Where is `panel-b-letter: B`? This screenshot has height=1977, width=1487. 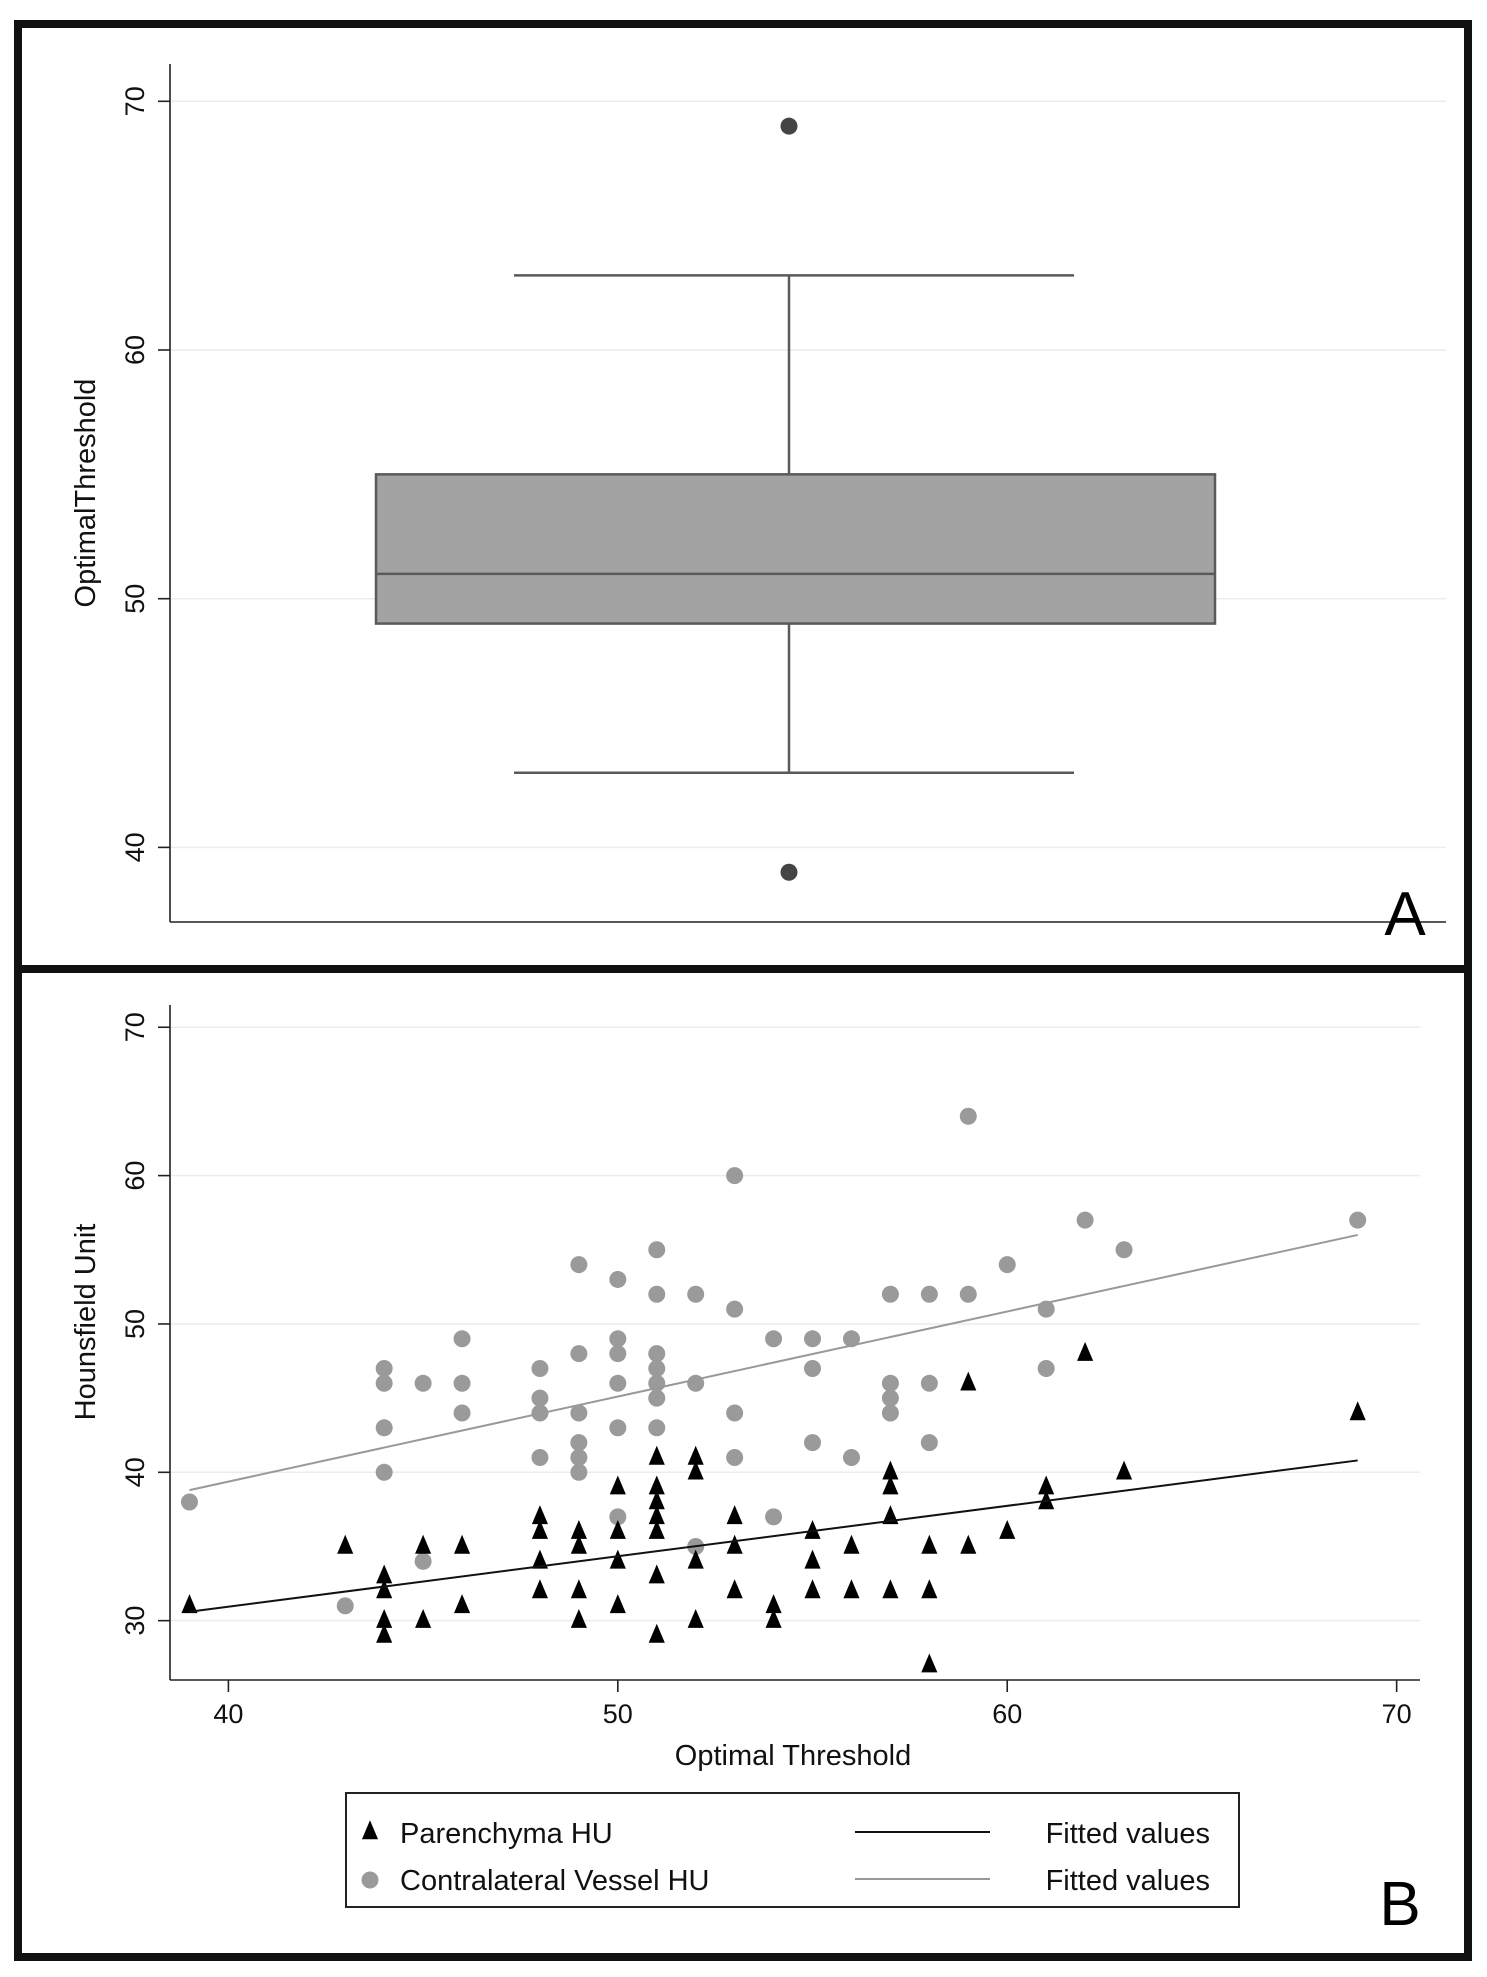 panel-b-letter: B is located at coordinates (1399, 1904).